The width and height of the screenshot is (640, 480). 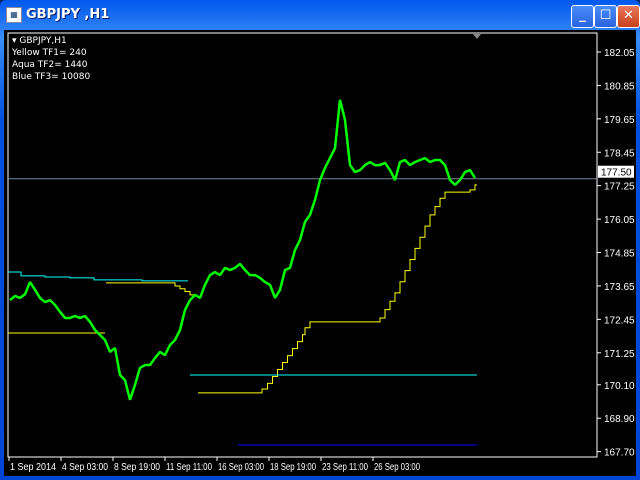 What do you see at coordinates (605, 16) in the screenshot?
I see `maximize-button: ☐` at bounding box center [605, 16].